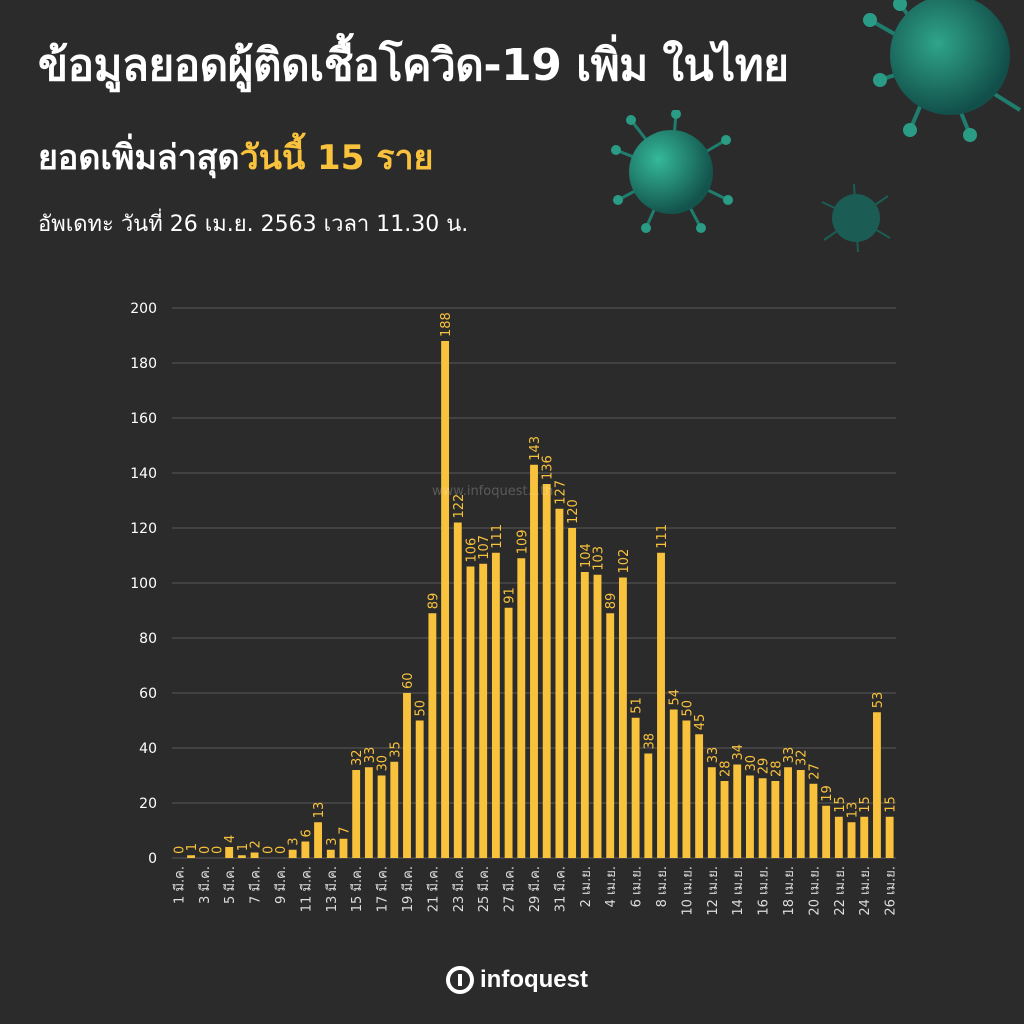  What do you see at coordinates (548, 467) in the screenshot?
I see `data-label: 136` at bounding box center [548, 467].